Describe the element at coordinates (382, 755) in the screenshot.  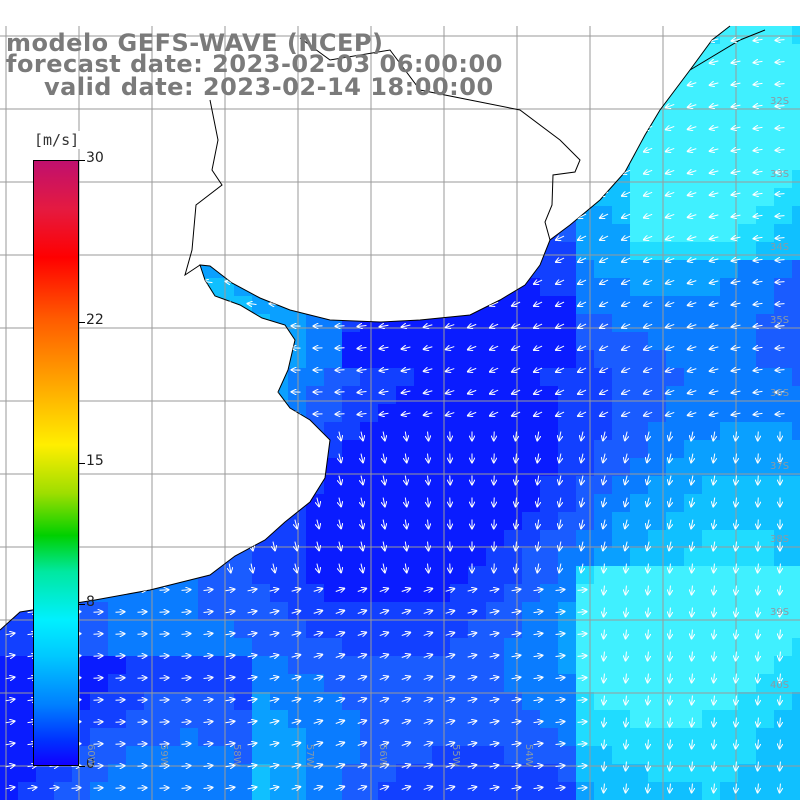
I see `longitude-label: 56W` at that location.